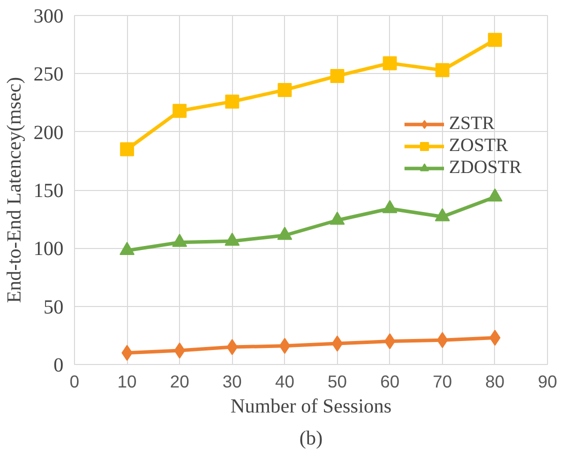 The height and width of the screenshot is (454, 567). Describe the element at coordinates (390, 382) in the screenshot. I see `x-tick-label: 60` at that location.